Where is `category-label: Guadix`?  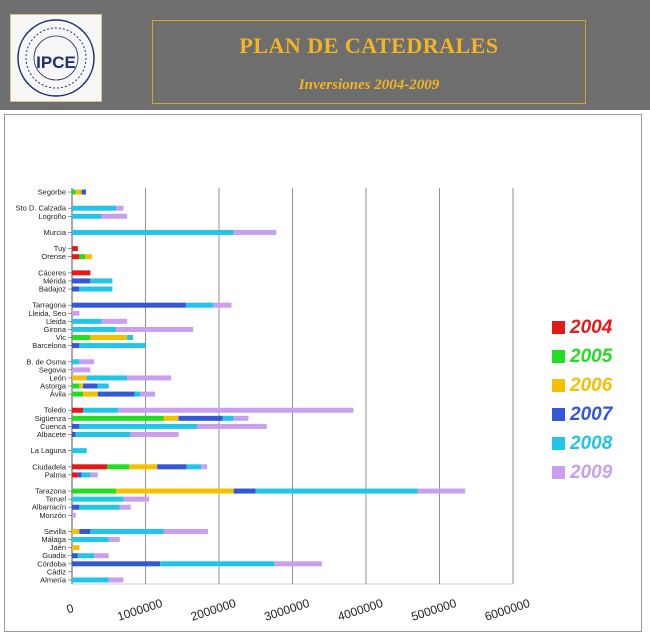
category-label: Guadix is located at coordinates (54, 555).